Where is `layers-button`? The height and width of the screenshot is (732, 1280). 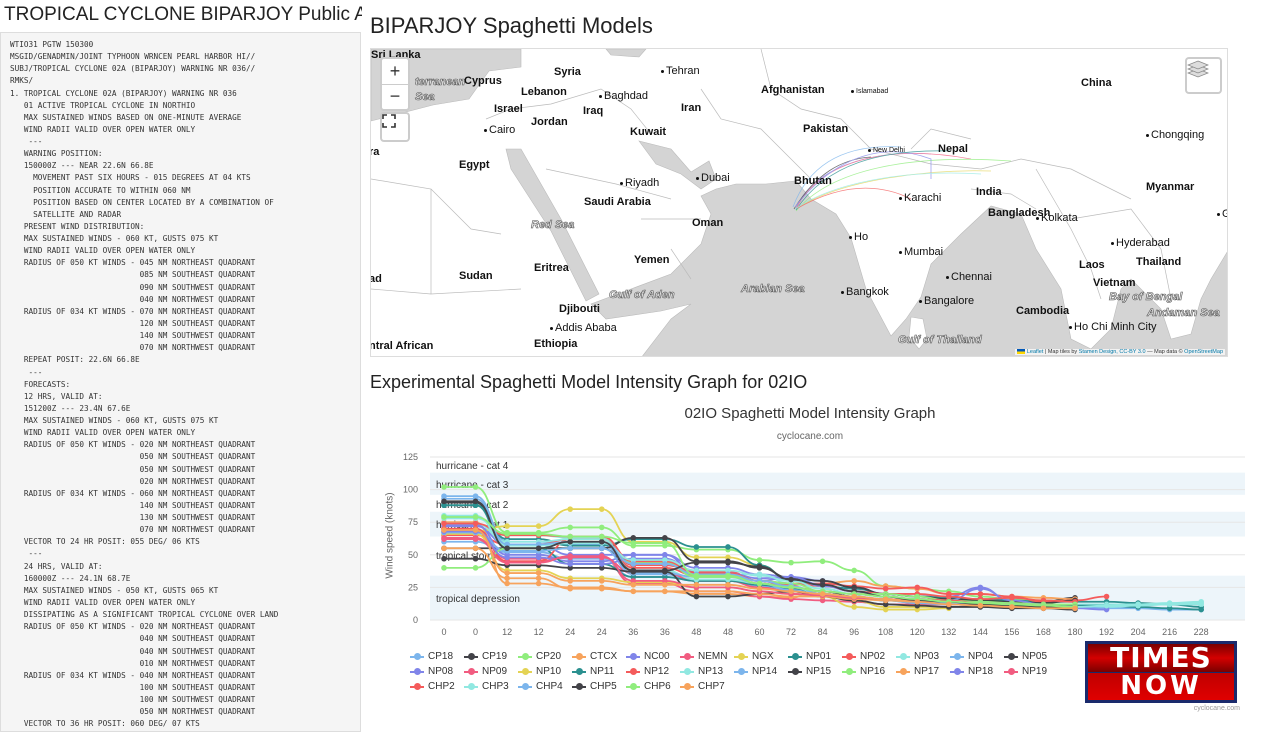
layers-button is located at coordinates (1203, 75).